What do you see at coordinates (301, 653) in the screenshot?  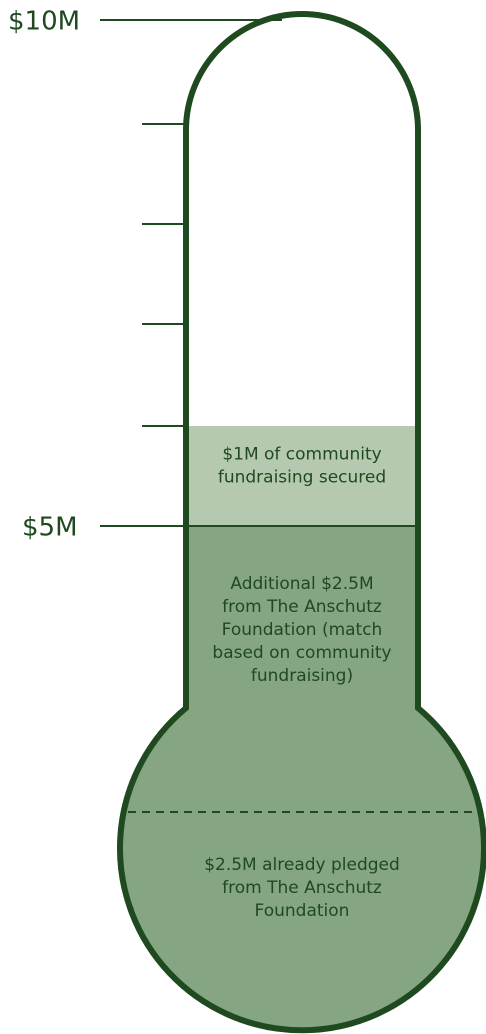 I see `segment-text: based on community` at bounding box center [301, 653].